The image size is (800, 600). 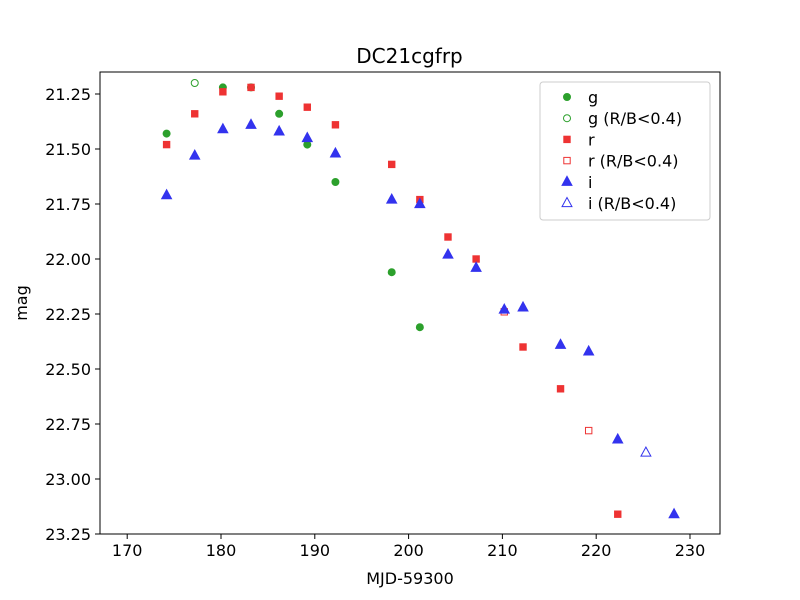 I want to click on legend-box, so click(x=625, y=151).